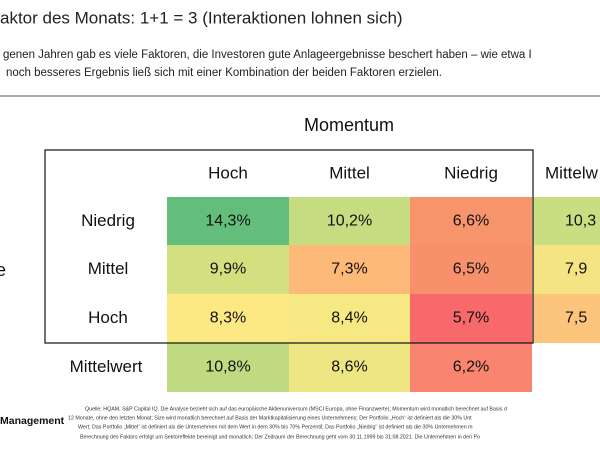 The height and width of the screenshot is (450, 600). I want to click on cell-value: 8,6%, so click(349, 367).